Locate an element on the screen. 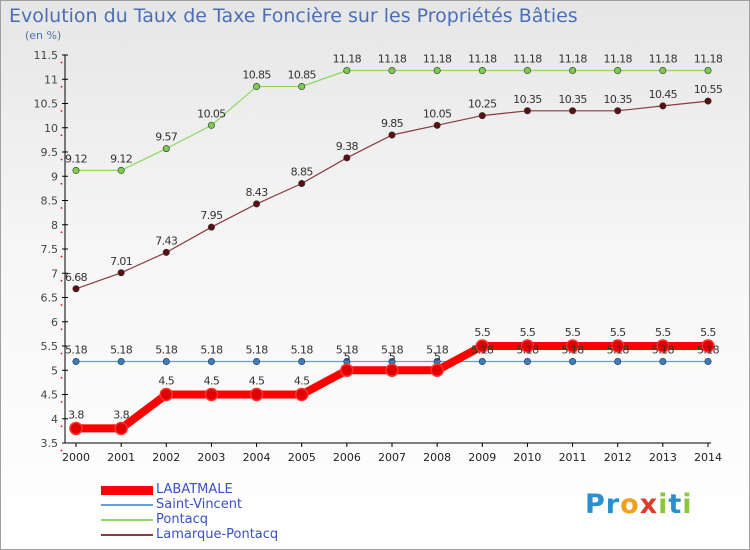  legend-label-0: LABATMALE is located at coordinates (194, 489).